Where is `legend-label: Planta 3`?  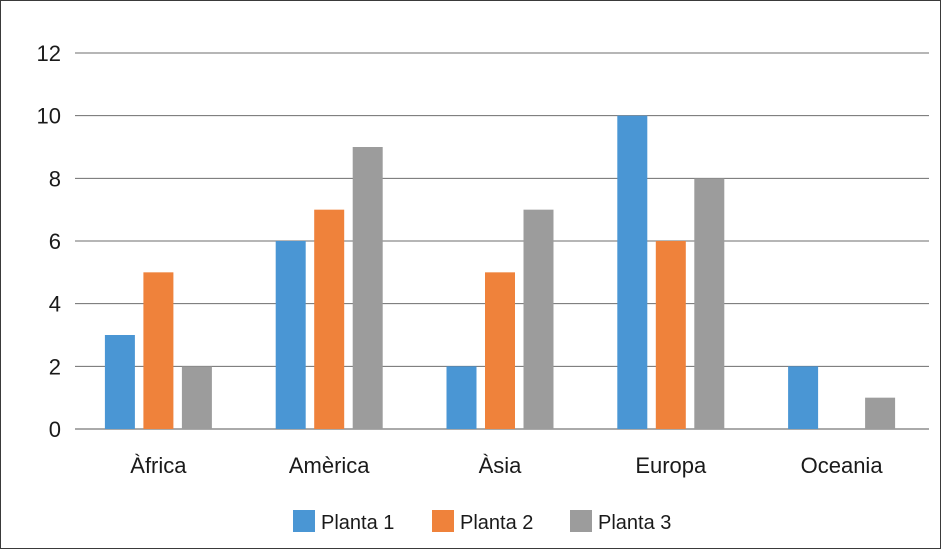
legend-label: Planta 3 is located at coordinates (634, 523).